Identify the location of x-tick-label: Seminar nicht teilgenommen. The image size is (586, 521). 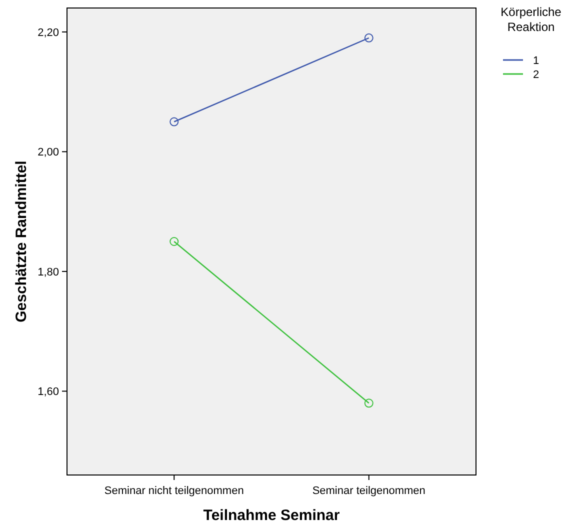
(174, 491).